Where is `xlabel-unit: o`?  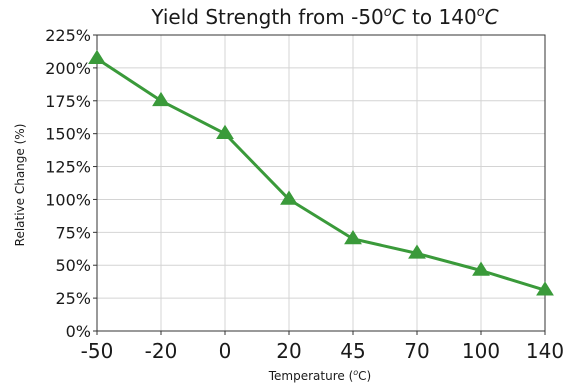 xlabel-unit: o is located at coordinates (355, 372).